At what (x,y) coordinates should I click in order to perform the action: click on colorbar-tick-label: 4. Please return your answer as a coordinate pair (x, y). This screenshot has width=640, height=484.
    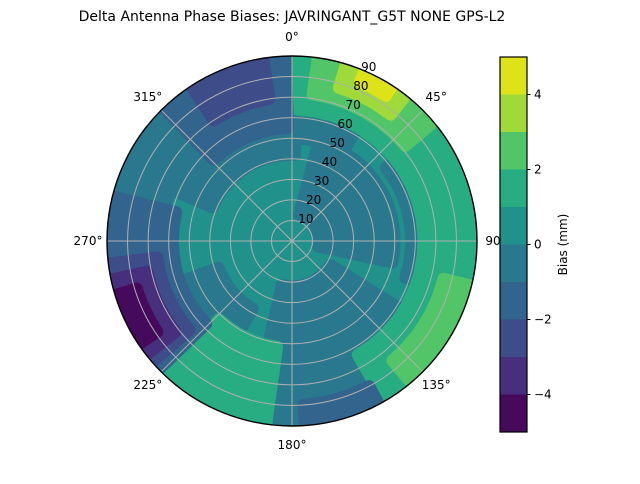
    Looking at the image, I should click on (538, 95).